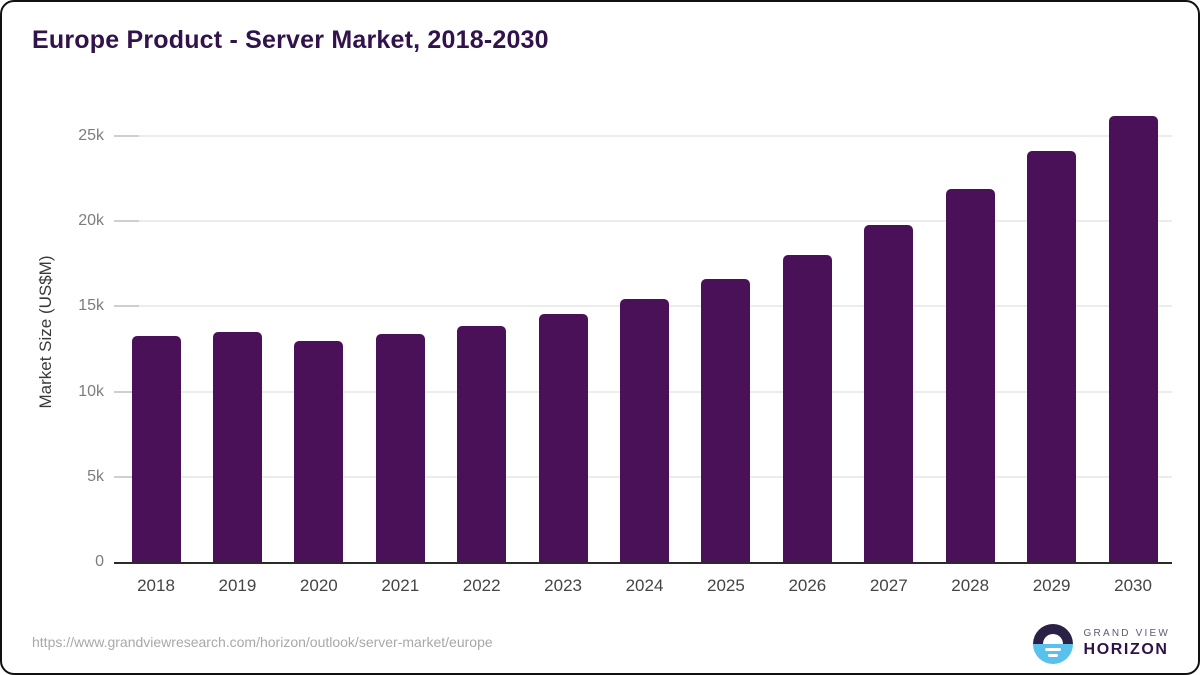 The width and height of the screenshot is (1200, 675). Describe the element at coordinates (400, 448) in the screenshot. I see `bar-2021` at that location.